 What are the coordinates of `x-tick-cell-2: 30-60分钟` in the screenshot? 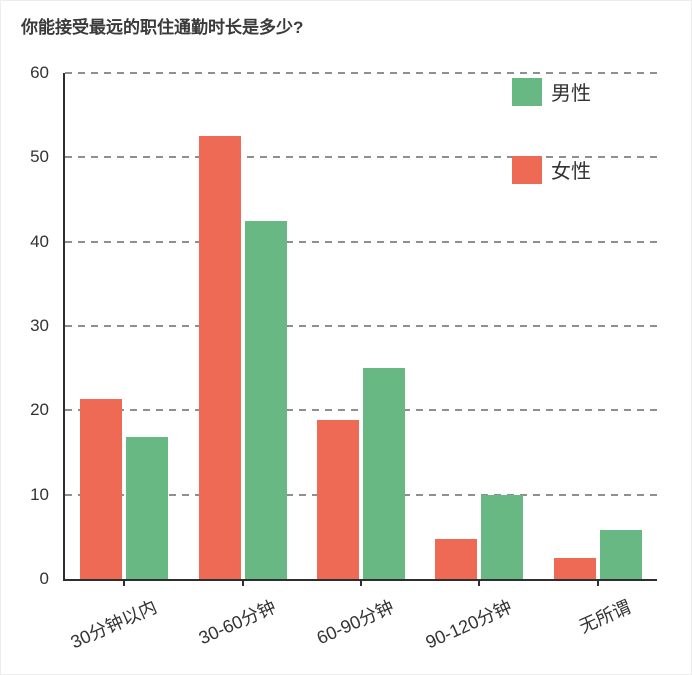 It's located at (242, 619).